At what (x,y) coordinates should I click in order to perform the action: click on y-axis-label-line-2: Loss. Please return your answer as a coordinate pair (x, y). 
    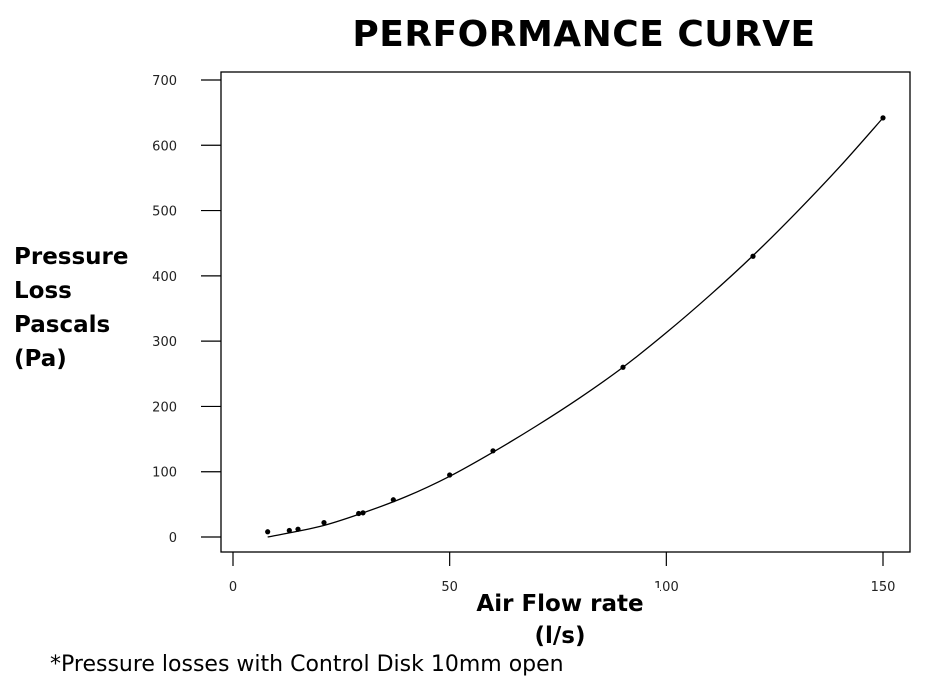
    Looking at the image, I should click on (43, 291).